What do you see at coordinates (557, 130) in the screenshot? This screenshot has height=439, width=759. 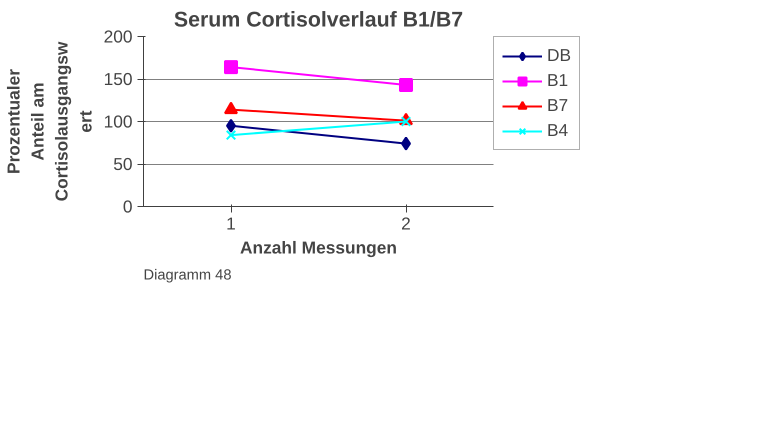 I see `legend-label: B4` at bounding box center [557, 130].